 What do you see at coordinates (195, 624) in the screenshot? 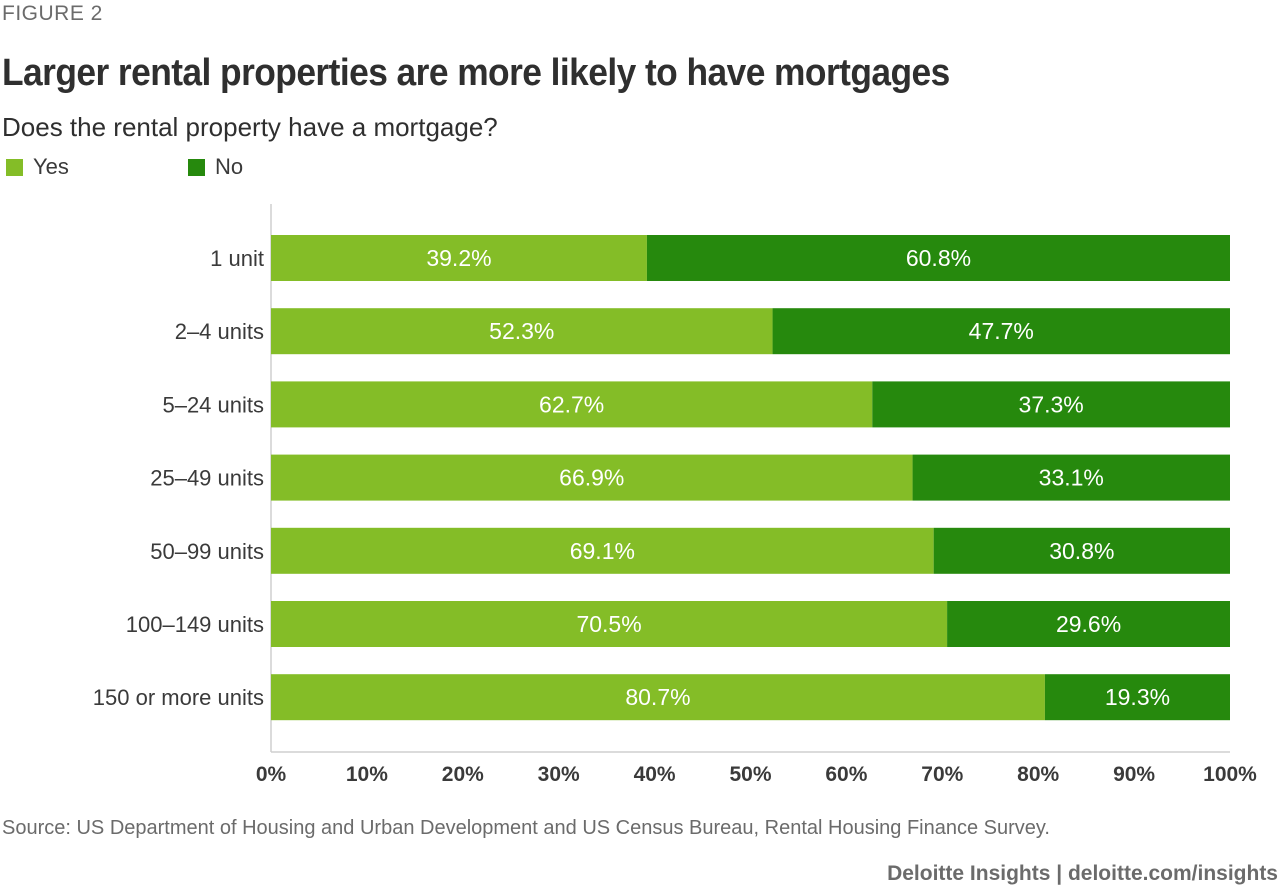
I see `category-label: 100–149 units` at bounding box center [195, 624].